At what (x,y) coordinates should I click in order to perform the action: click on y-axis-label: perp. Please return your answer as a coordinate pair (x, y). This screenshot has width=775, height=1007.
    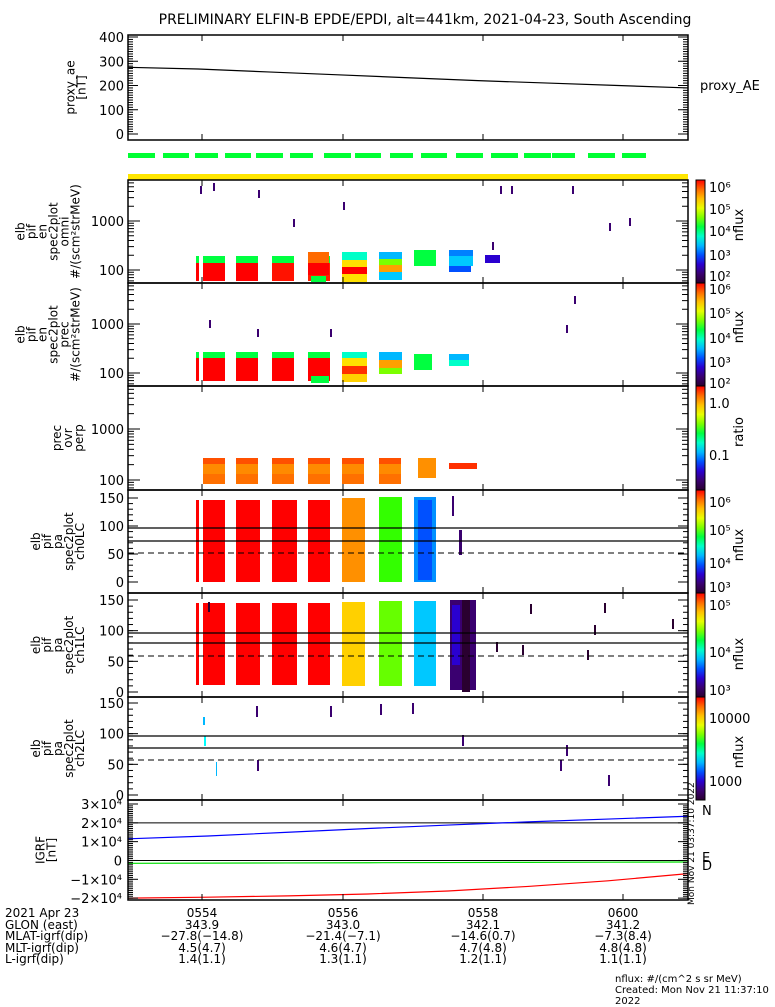
    Looking at the image, I should click on (79, 438).